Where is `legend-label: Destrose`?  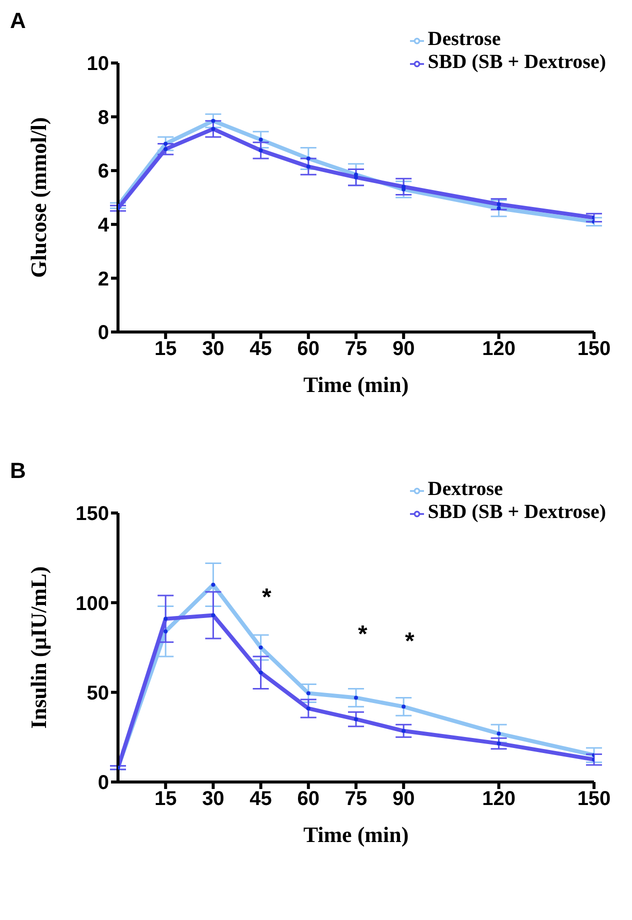
legend-label: Destrose is located at coordinates (464, 39).